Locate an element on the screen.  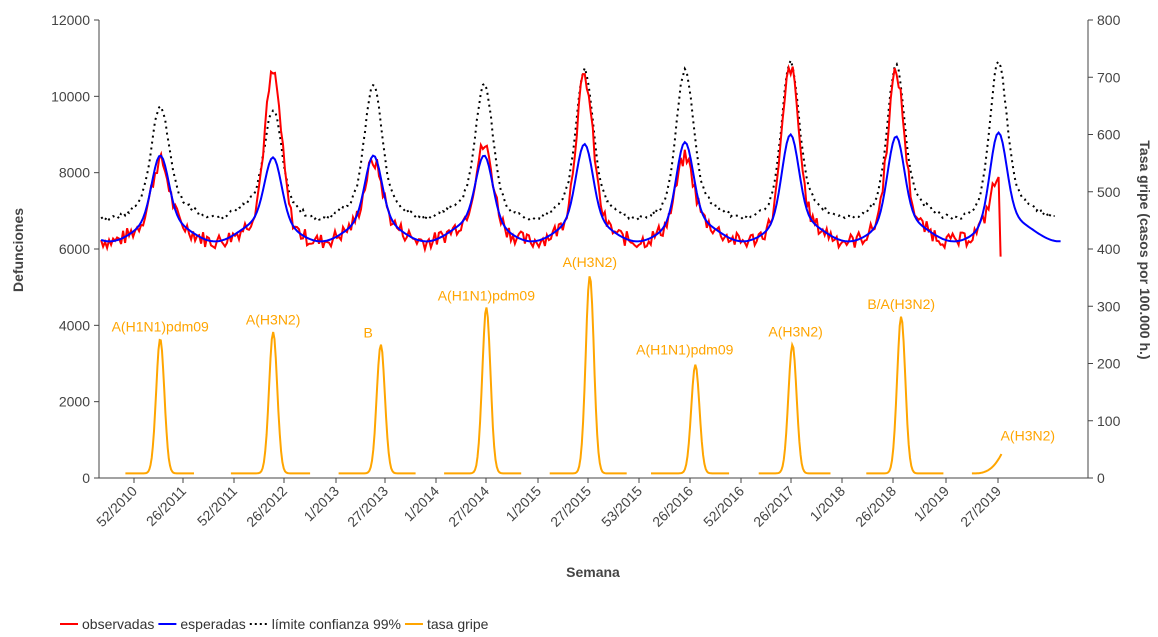
left-tick-label: 6000 is located at coordinates (74, 249).